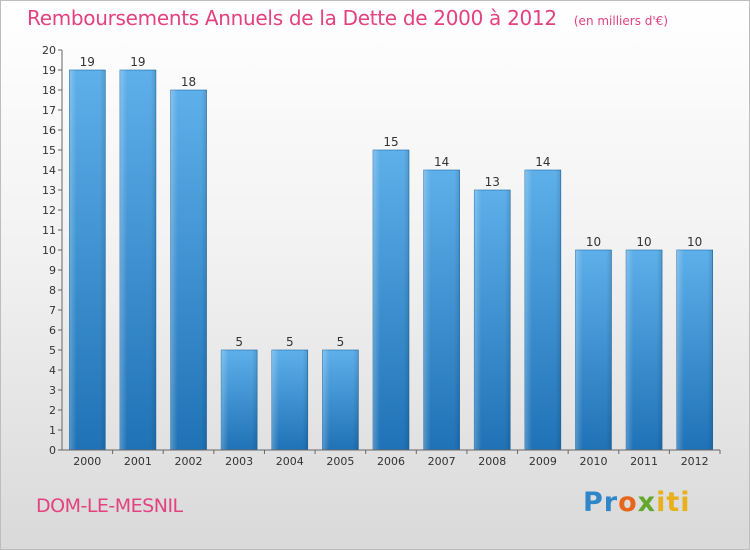  Describe the element at coordinates (442, 461) in the screenshot. I see `x-tick-label: 2007` at that location.